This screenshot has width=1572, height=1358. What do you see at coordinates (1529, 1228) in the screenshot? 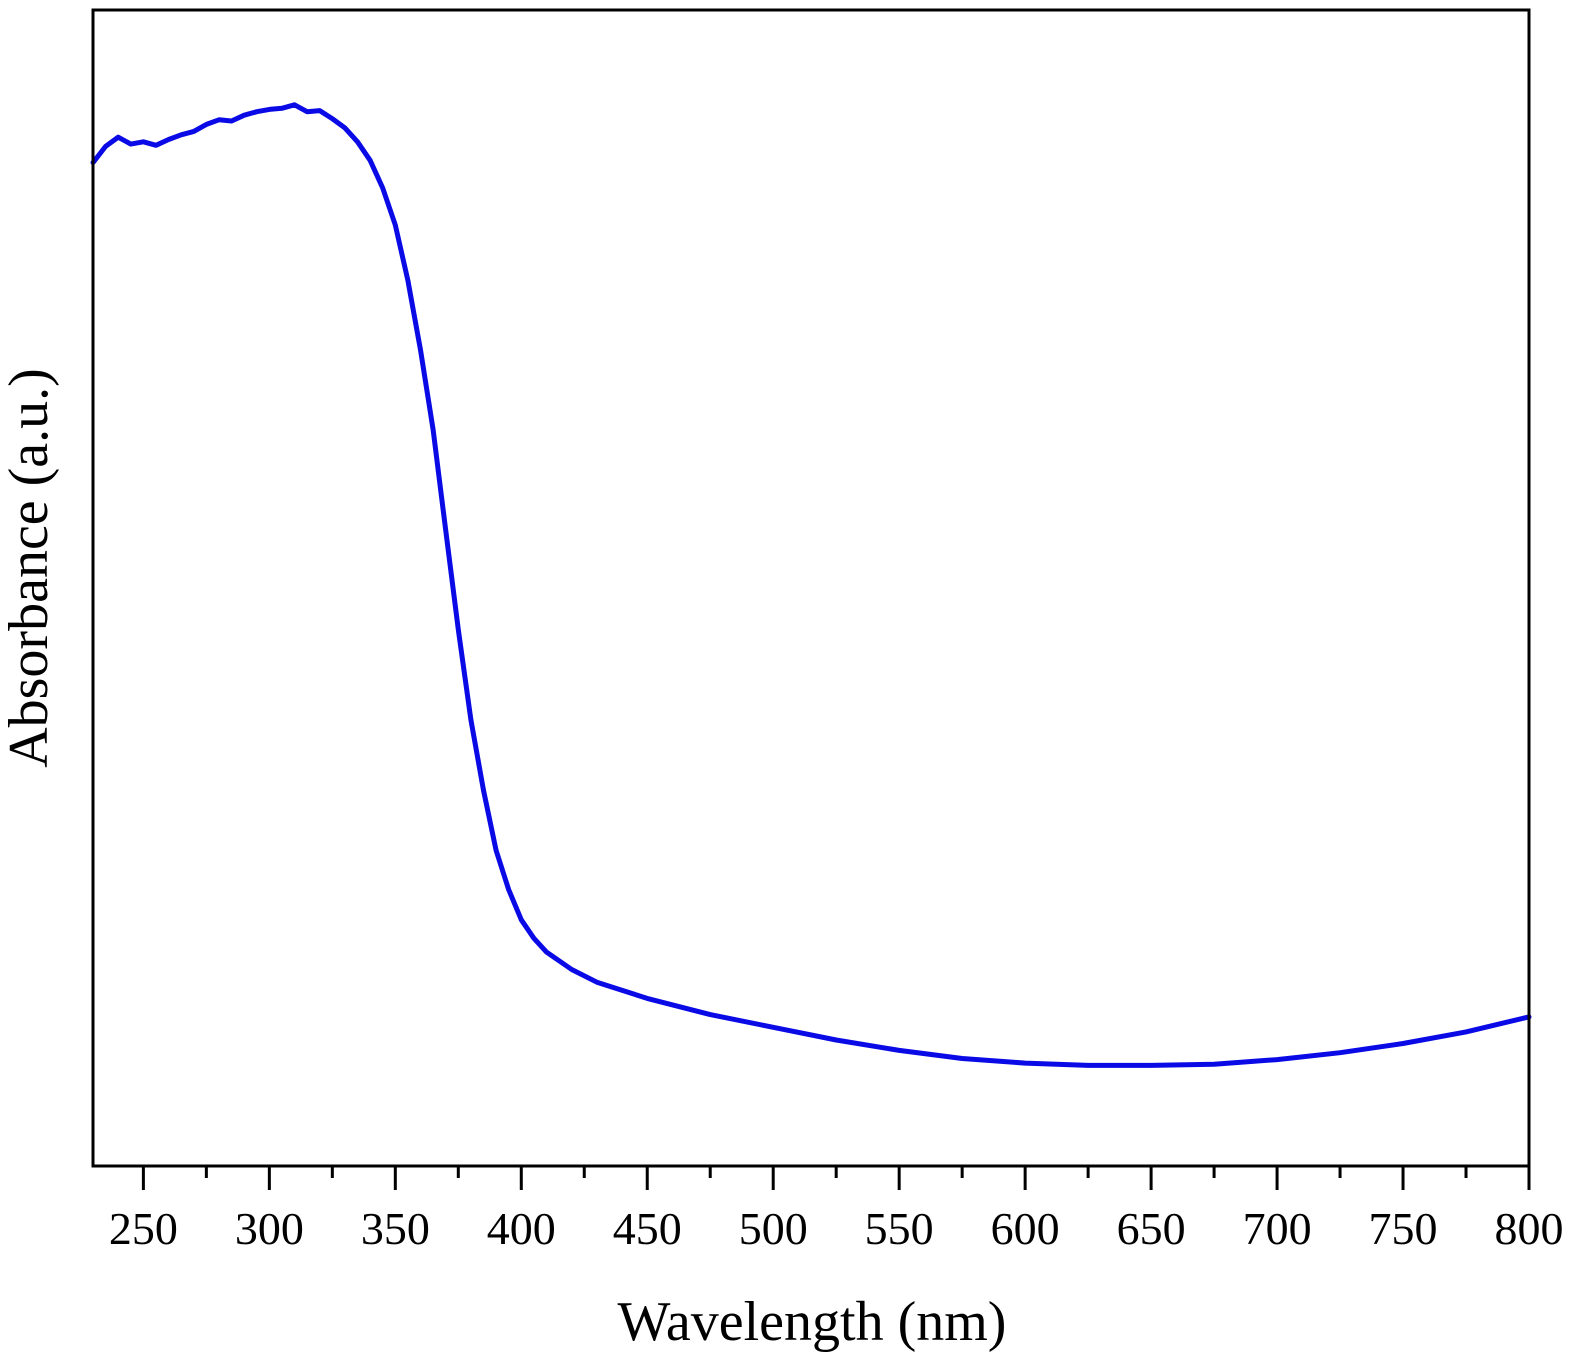
I see `x-tick-label: 800` at bounding box center [1529, 1228].